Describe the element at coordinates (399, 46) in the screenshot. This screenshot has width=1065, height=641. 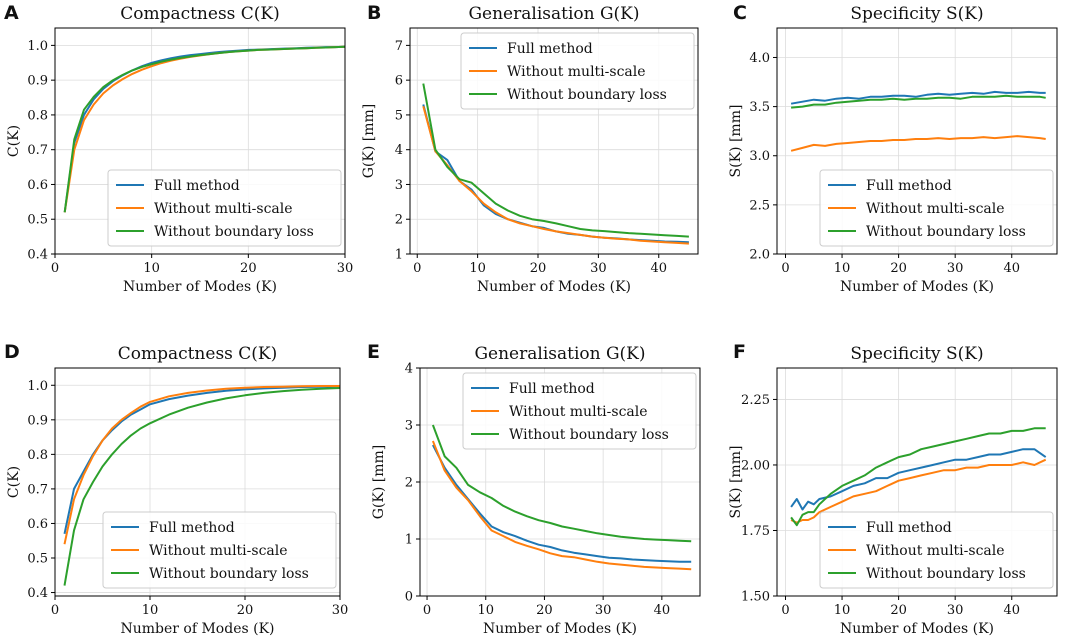
I see `y-tick-label: 7` at that location.